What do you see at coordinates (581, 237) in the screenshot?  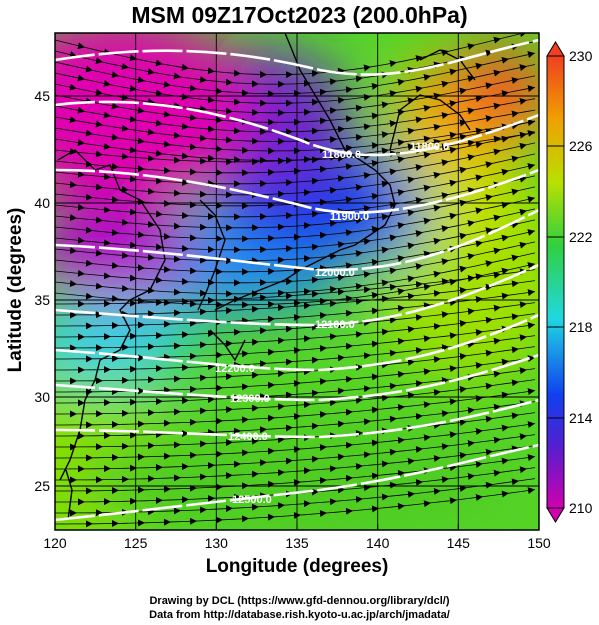 I see `colorbar-tick-label: 222` at bounding box center [581, 237].